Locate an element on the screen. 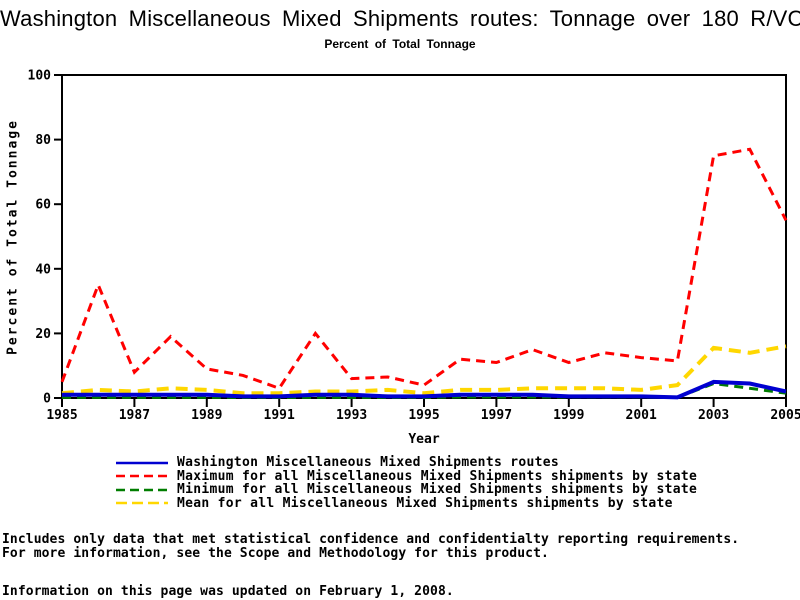  x-tick-label: 1997 is located at coordinates (496, 415).